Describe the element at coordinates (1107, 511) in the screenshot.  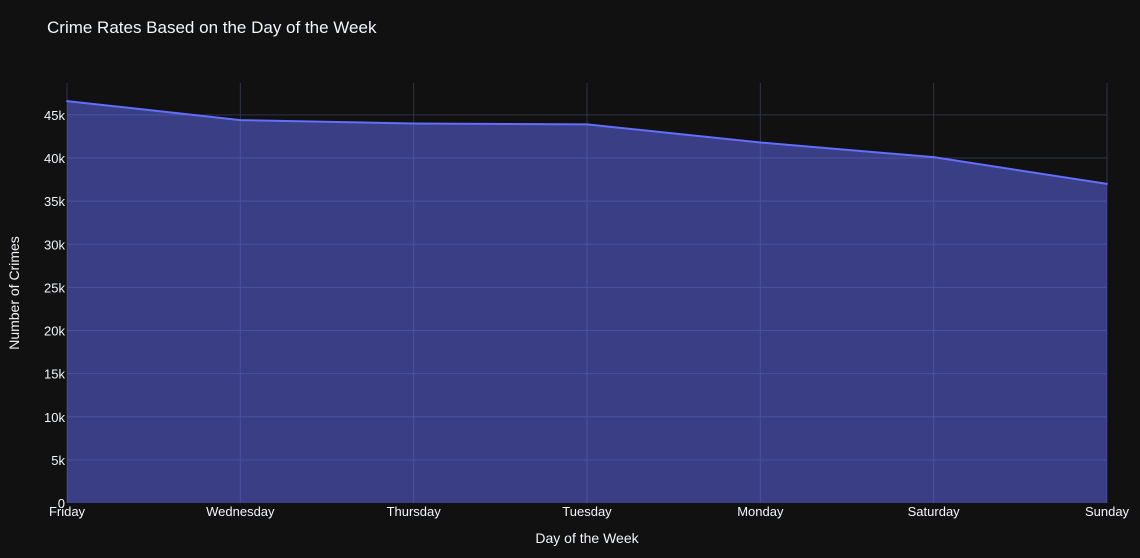
I see `x-tick-label: Sunday` at that location.